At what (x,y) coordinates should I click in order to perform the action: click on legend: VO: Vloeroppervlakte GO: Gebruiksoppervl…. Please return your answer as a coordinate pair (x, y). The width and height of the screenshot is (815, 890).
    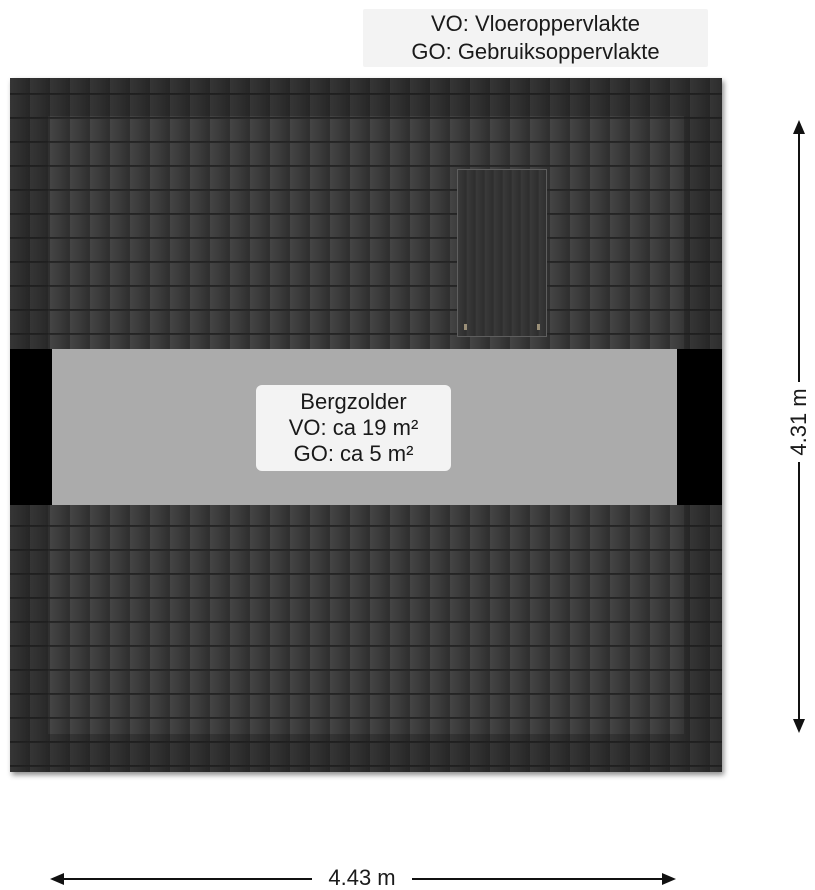
    Looking at the image, I should click on (535, 38).